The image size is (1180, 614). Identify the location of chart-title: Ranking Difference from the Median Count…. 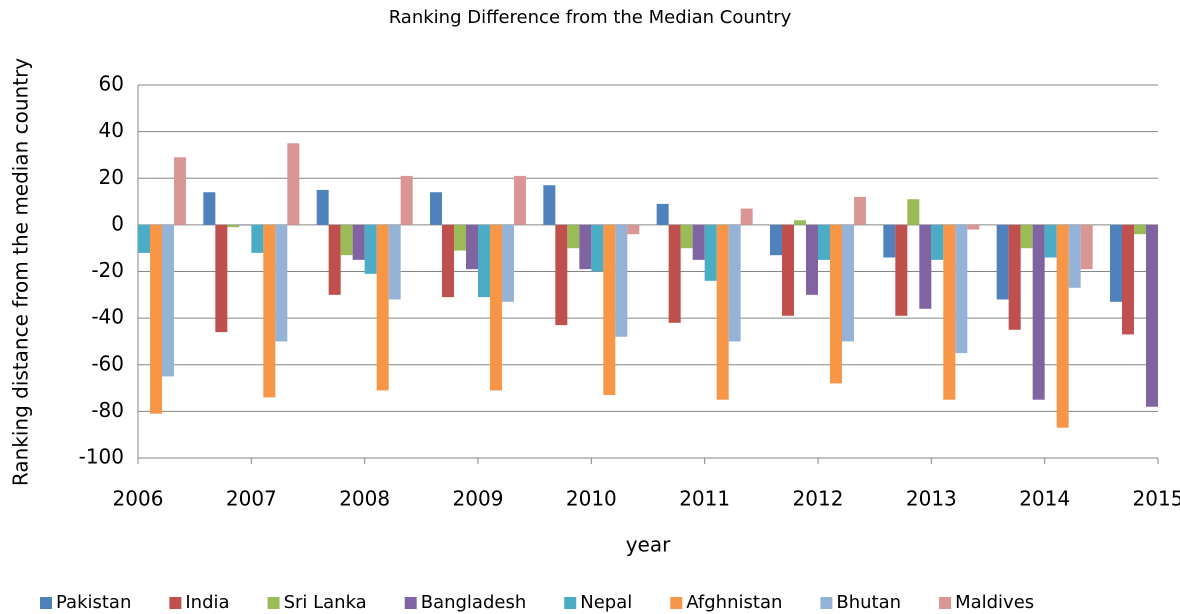
(590, 17).